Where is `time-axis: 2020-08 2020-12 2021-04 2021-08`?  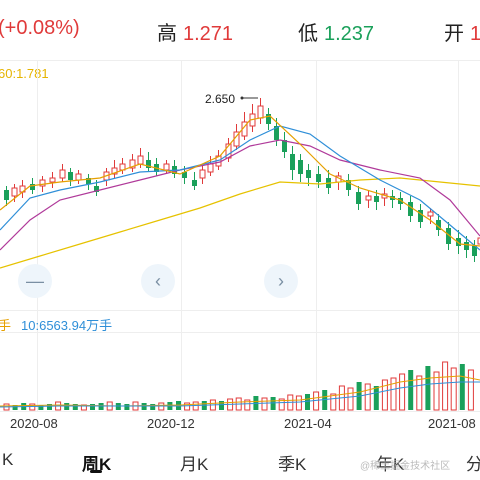 time-axis: 2020-08 2020-12 2021-04 2021-08 is located at coordinates (240, 424).